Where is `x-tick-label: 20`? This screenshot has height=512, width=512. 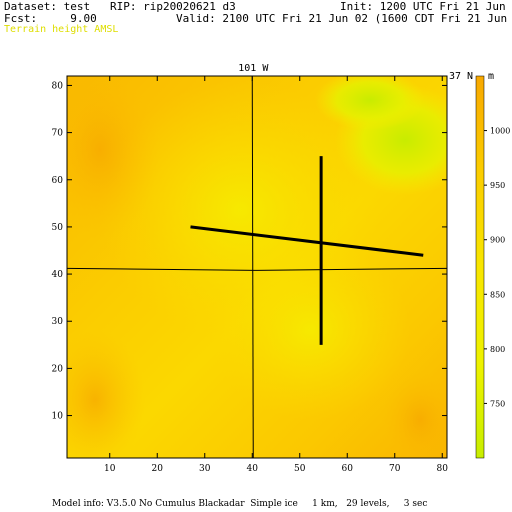 x-tick-label: 20 is located at coordinates (158, 469).